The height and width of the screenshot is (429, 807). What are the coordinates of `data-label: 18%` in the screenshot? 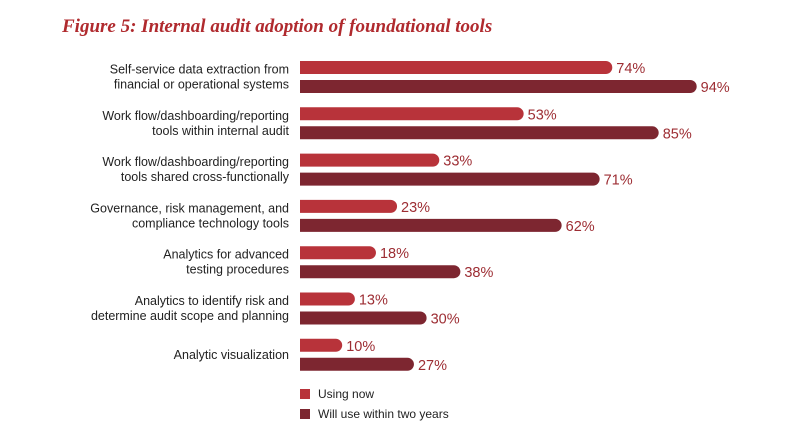 It's located at (394, 254).